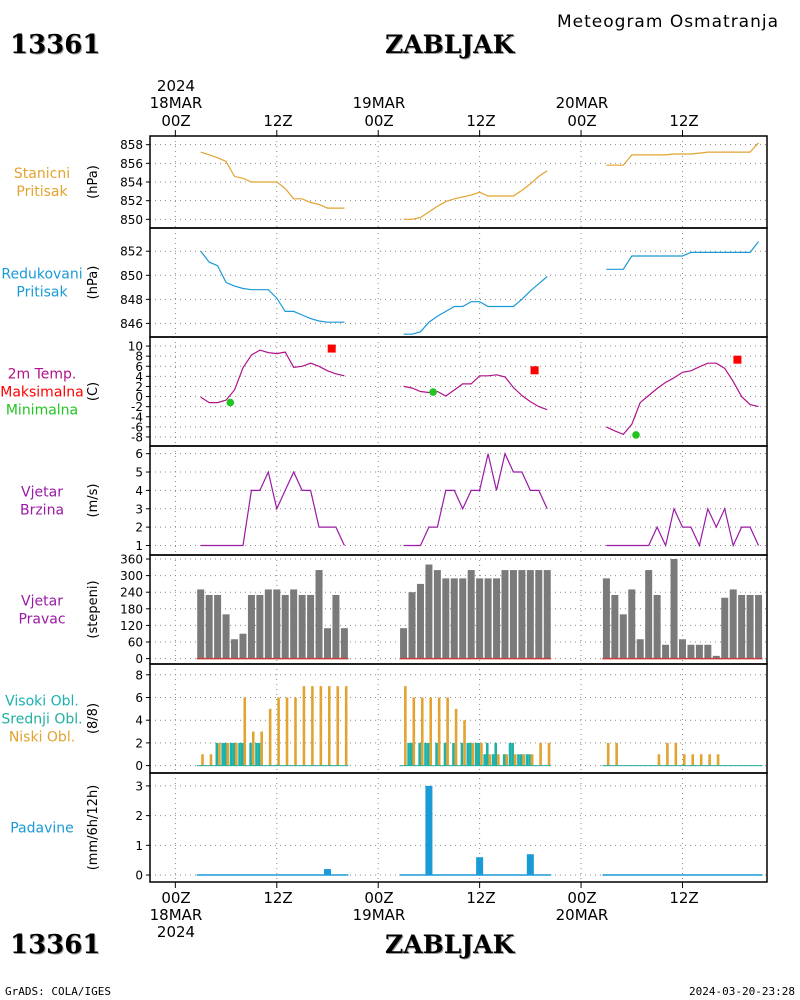 The width and height of the screenshot is (800, 1000). Describe the element at coordinates (230, 402) in the screenshot. I see `min-temp-marker` at that location.